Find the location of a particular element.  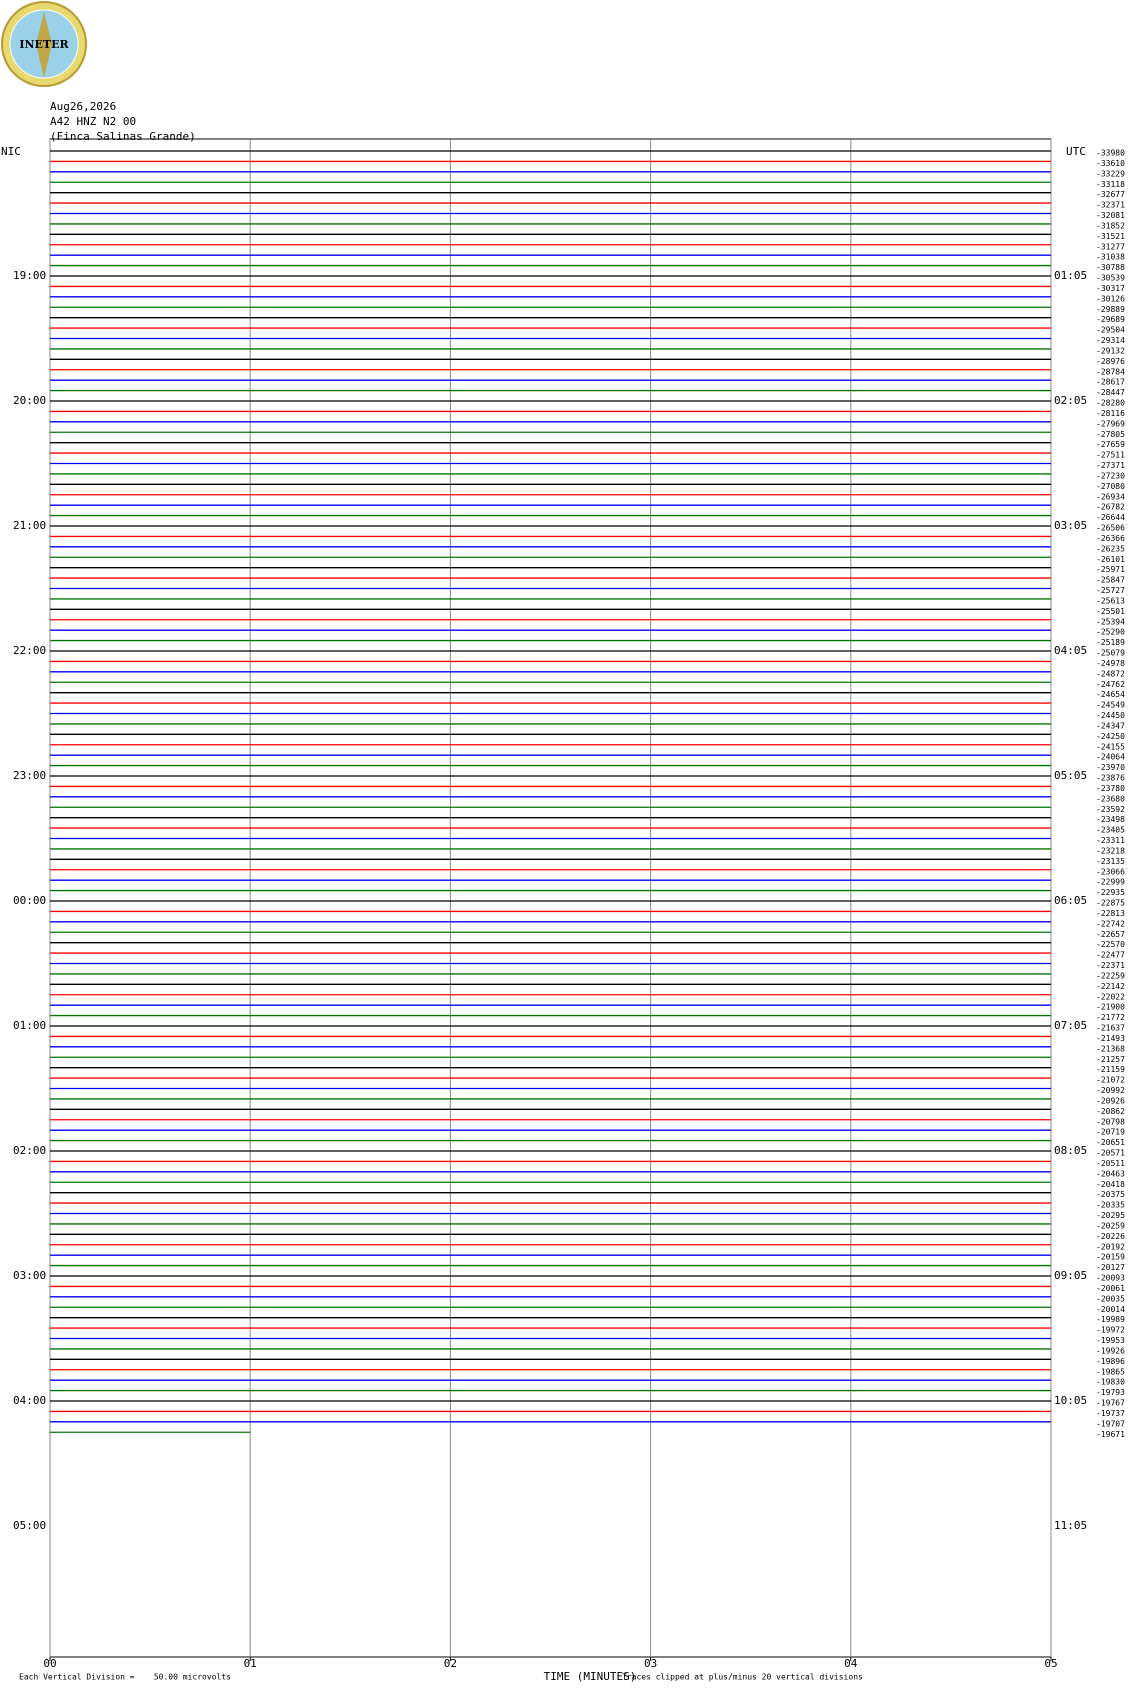

trace-label: -19865 is located at coordinates (1110, 1371).